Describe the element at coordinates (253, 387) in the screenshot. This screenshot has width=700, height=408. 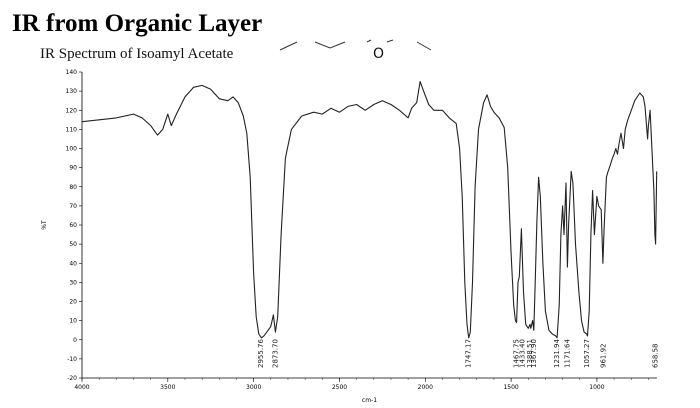
I see `x-tick-label: 3000` at that location.